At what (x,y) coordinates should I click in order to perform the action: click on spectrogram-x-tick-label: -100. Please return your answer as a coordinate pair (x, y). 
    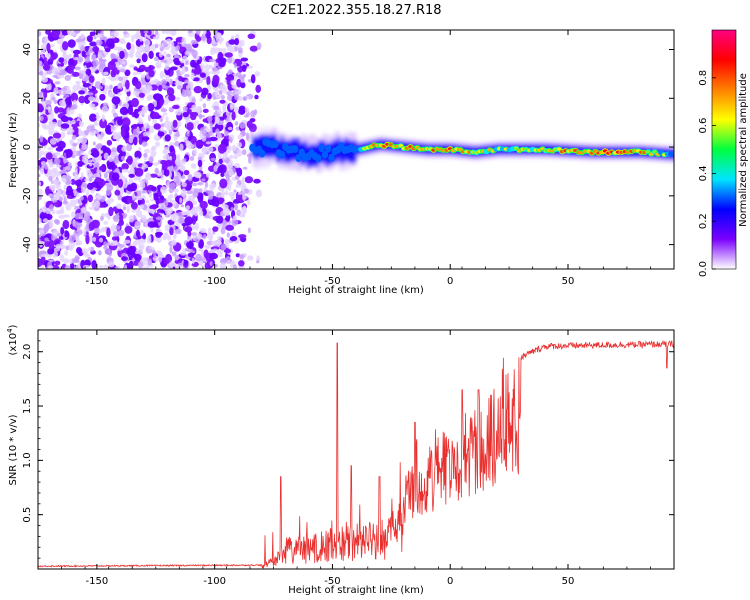
    Looking at the image, I should click on (214, 281).